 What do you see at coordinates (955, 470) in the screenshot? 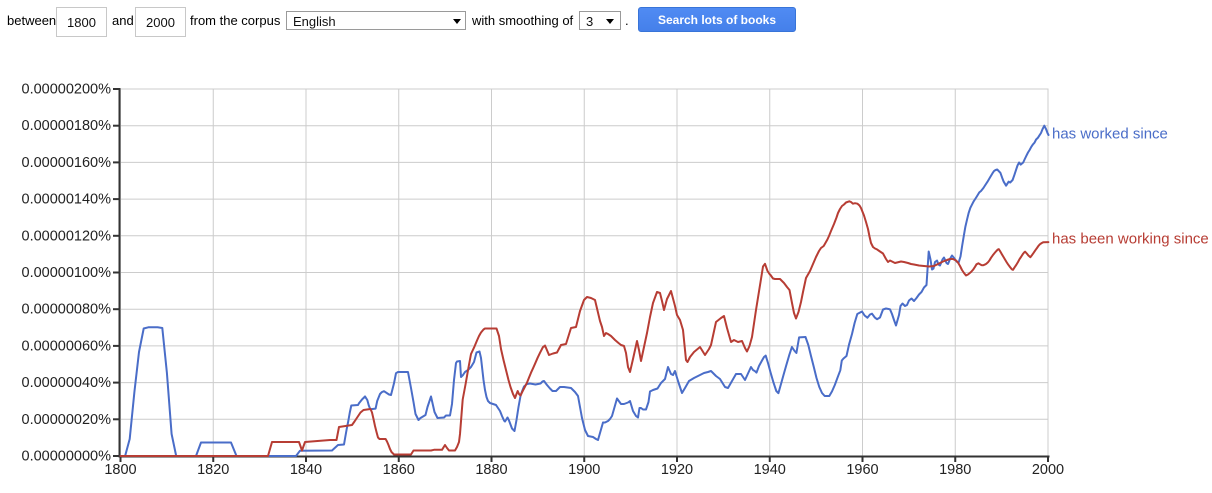
I see `svg-text: 1980` at bounding box center [955, 470].